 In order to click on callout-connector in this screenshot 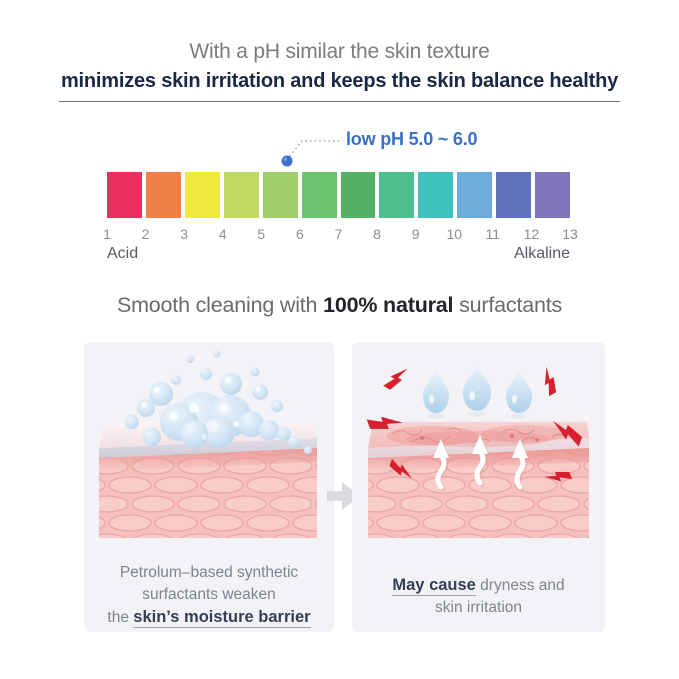, I will do `click(310, 153)`.